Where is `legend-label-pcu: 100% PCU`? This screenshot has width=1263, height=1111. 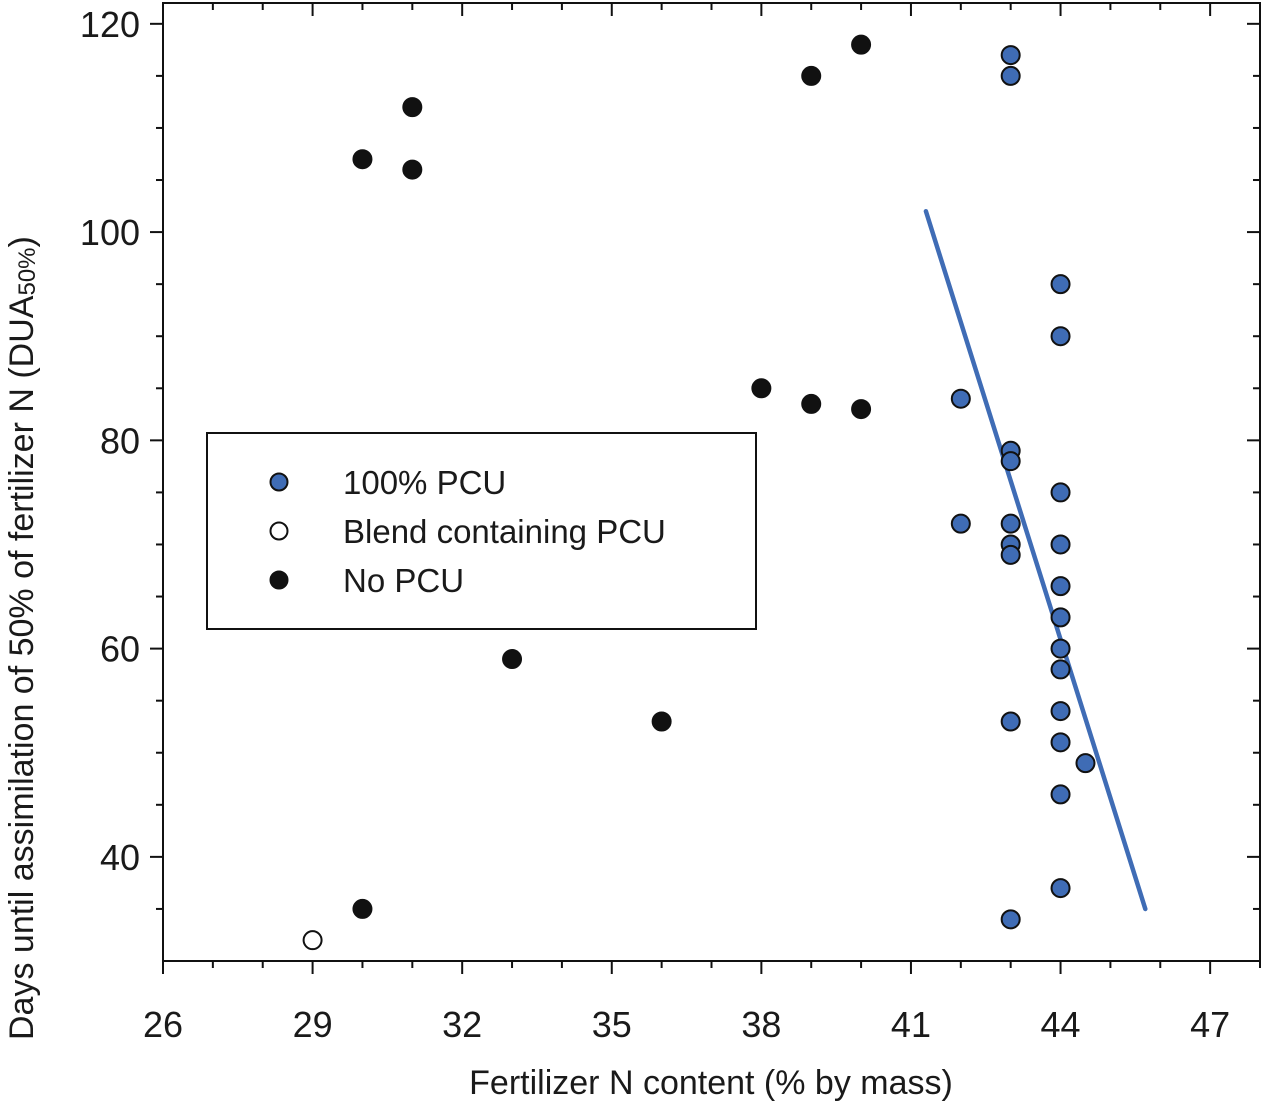 legend-label-pcu: 100% PCU is located at coordinates (424, 482).